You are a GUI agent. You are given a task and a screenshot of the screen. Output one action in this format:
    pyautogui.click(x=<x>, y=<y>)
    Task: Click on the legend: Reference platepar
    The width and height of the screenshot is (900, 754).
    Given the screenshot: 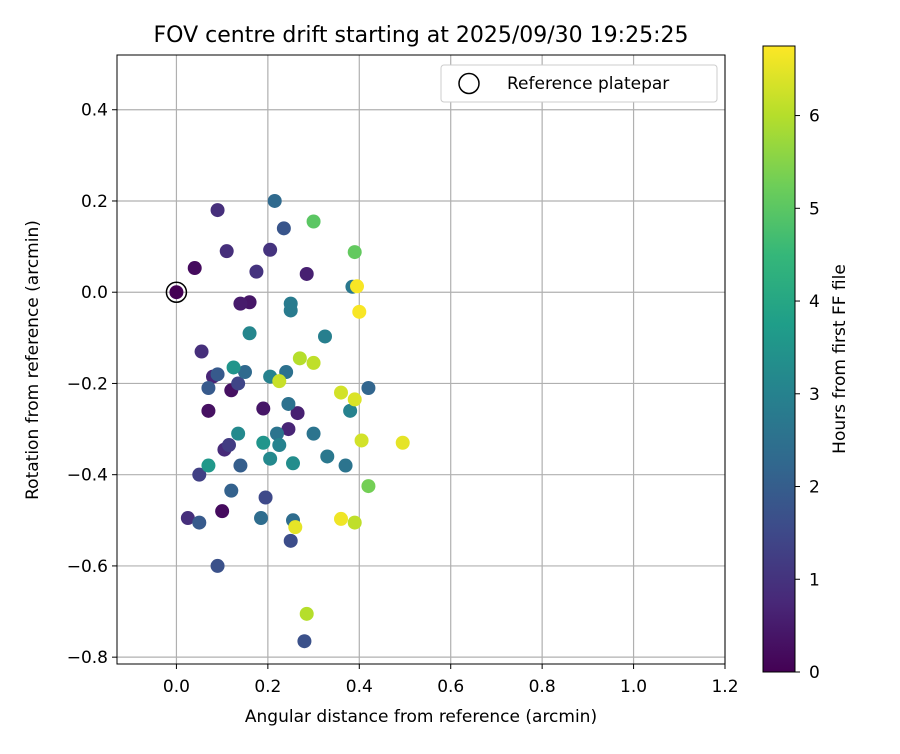 What is the action you would take?
    pyautogui.click(x=579, y=83)
    